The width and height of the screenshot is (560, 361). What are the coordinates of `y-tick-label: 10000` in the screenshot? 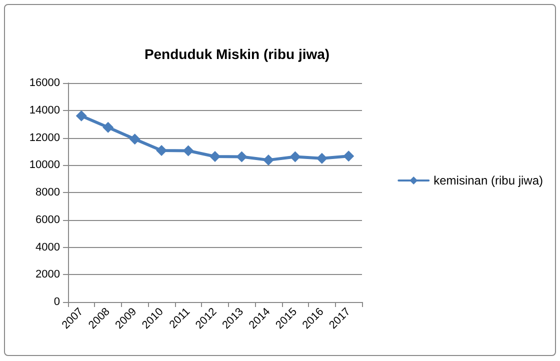 It's located at (44, 165).